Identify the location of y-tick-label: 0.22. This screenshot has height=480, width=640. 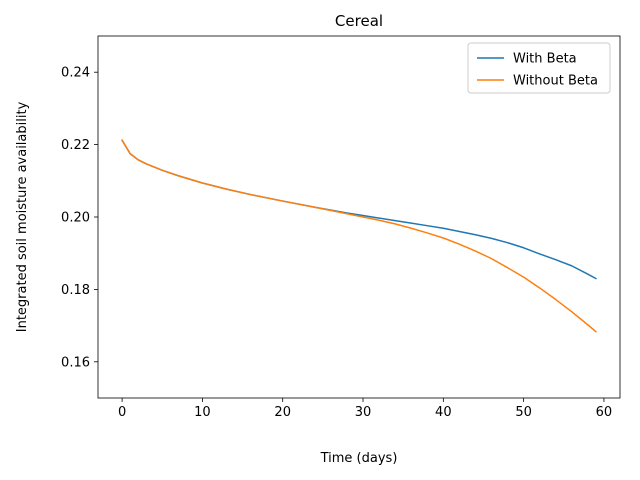
(75, 145).